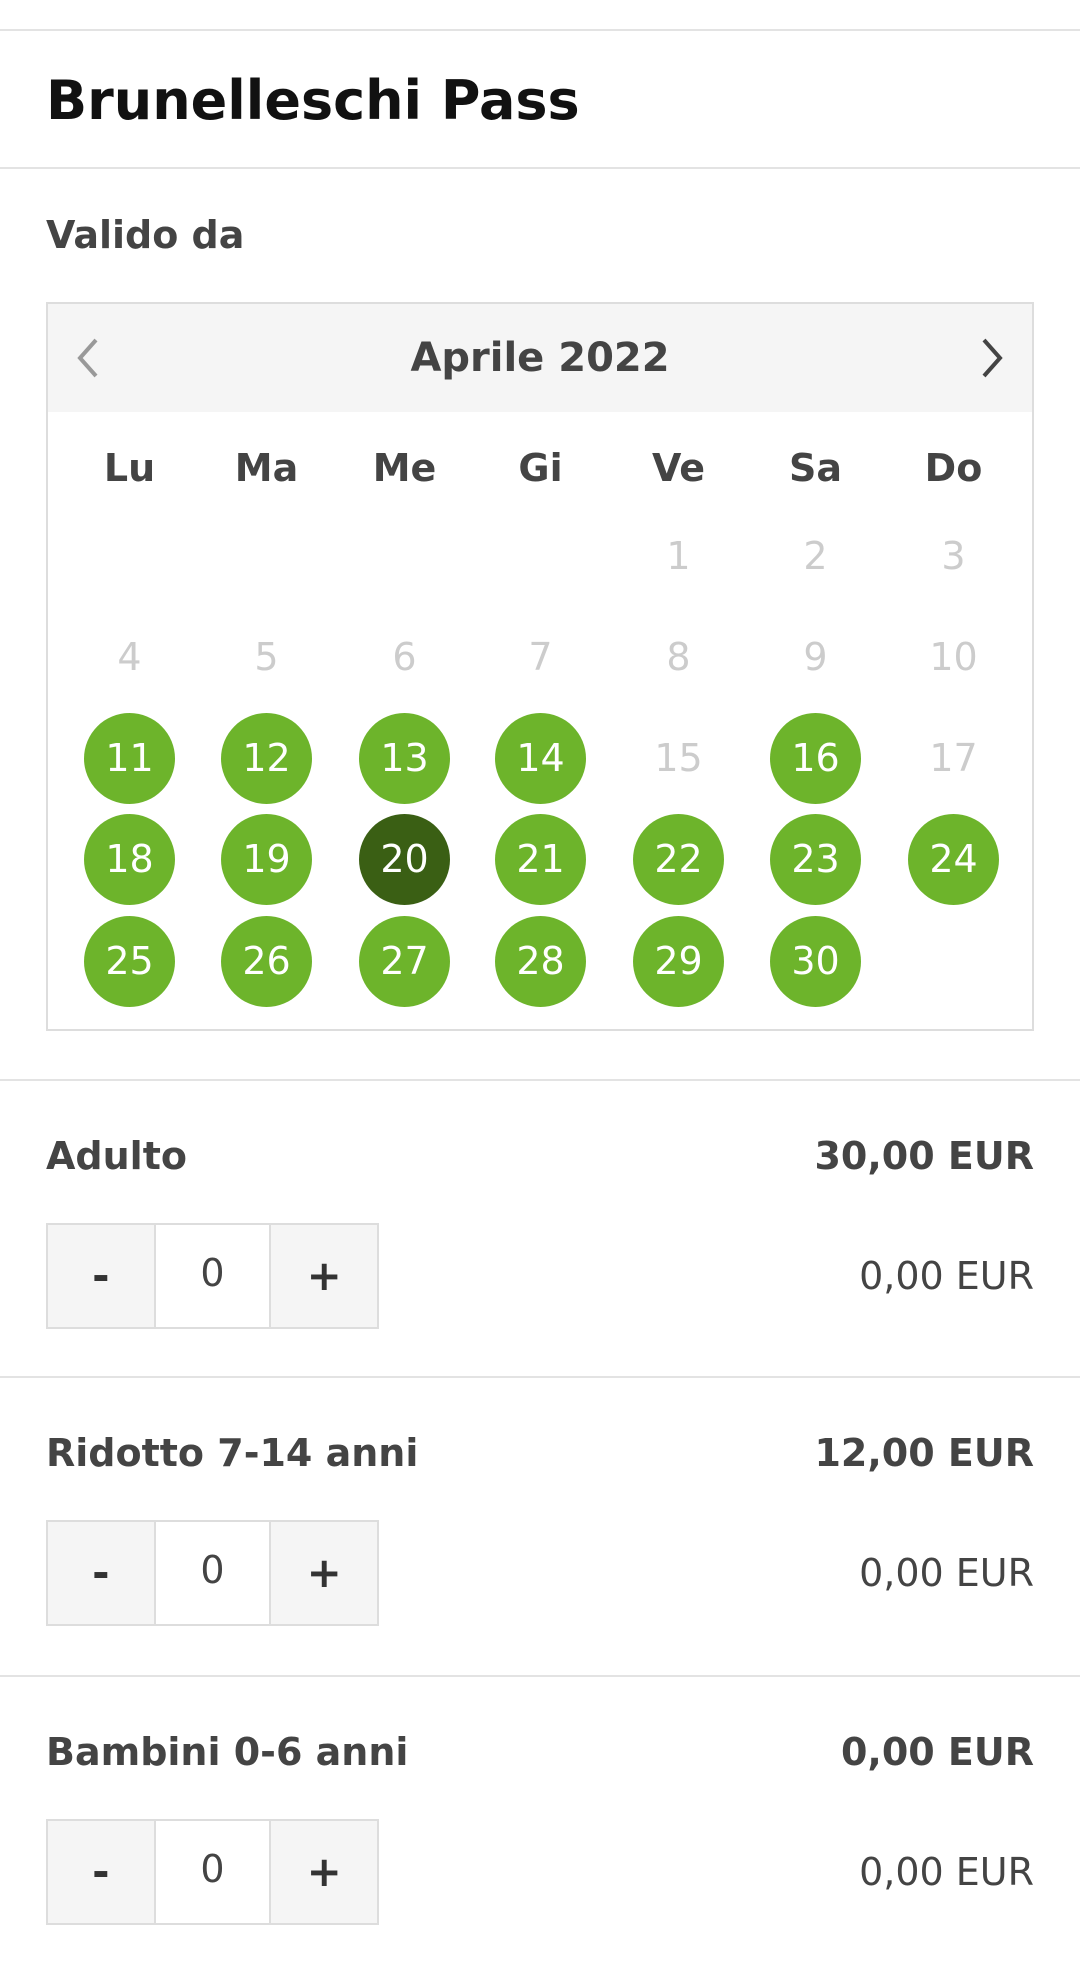  What do you see at coordinates (266, 859) in the screenshot?
I see `day-19: 19` at bounding box center [266, 859].